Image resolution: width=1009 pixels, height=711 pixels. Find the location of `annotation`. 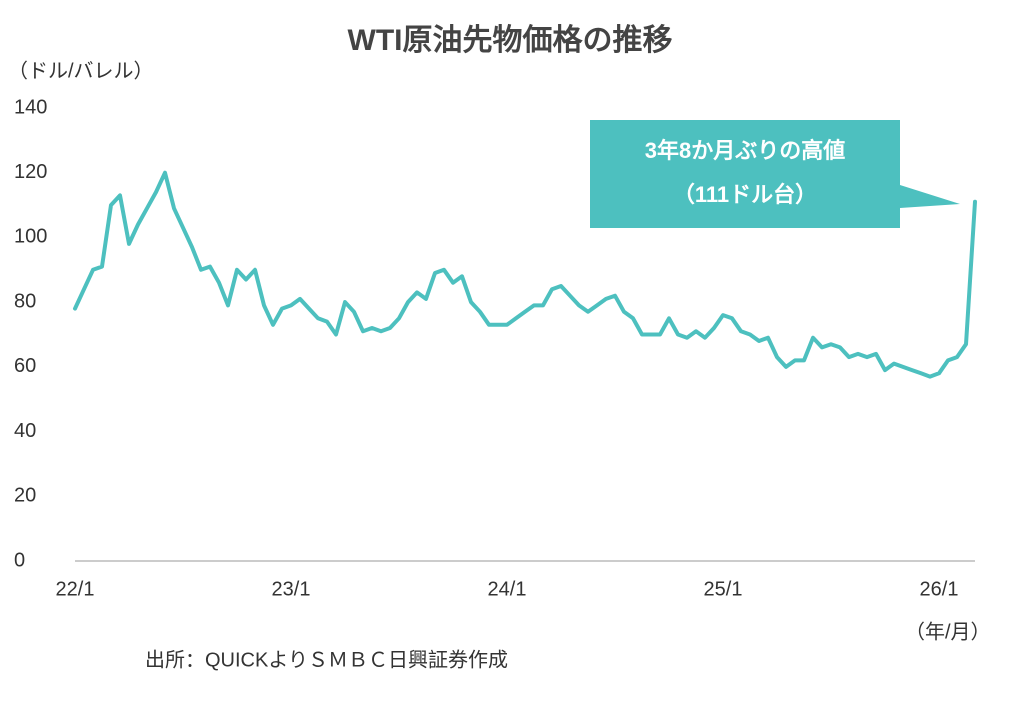

annotation is located at coordinates (775, 174).